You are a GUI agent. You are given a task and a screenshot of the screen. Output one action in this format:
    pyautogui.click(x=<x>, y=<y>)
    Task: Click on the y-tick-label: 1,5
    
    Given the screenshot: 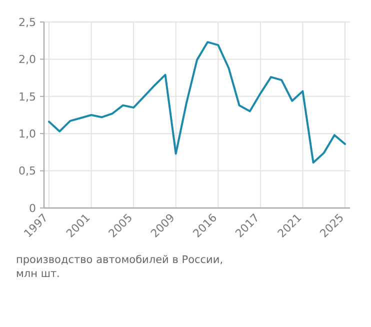 What is the action you would take?
    pyautogui.click(x=27, y=97)
    